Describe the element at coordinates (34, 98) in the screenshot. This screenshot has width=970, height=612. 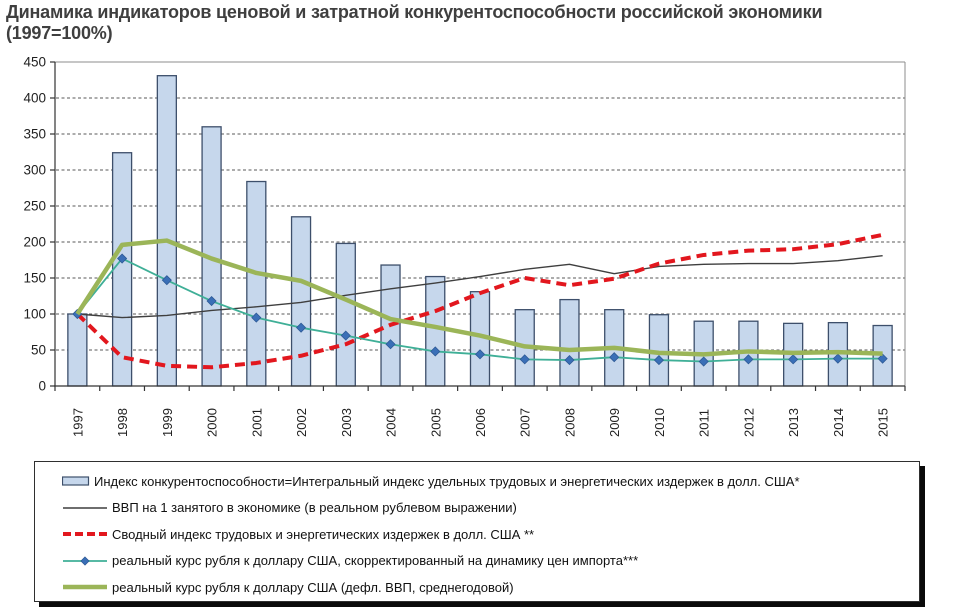
I see `y-tick-label: 400` at that location.